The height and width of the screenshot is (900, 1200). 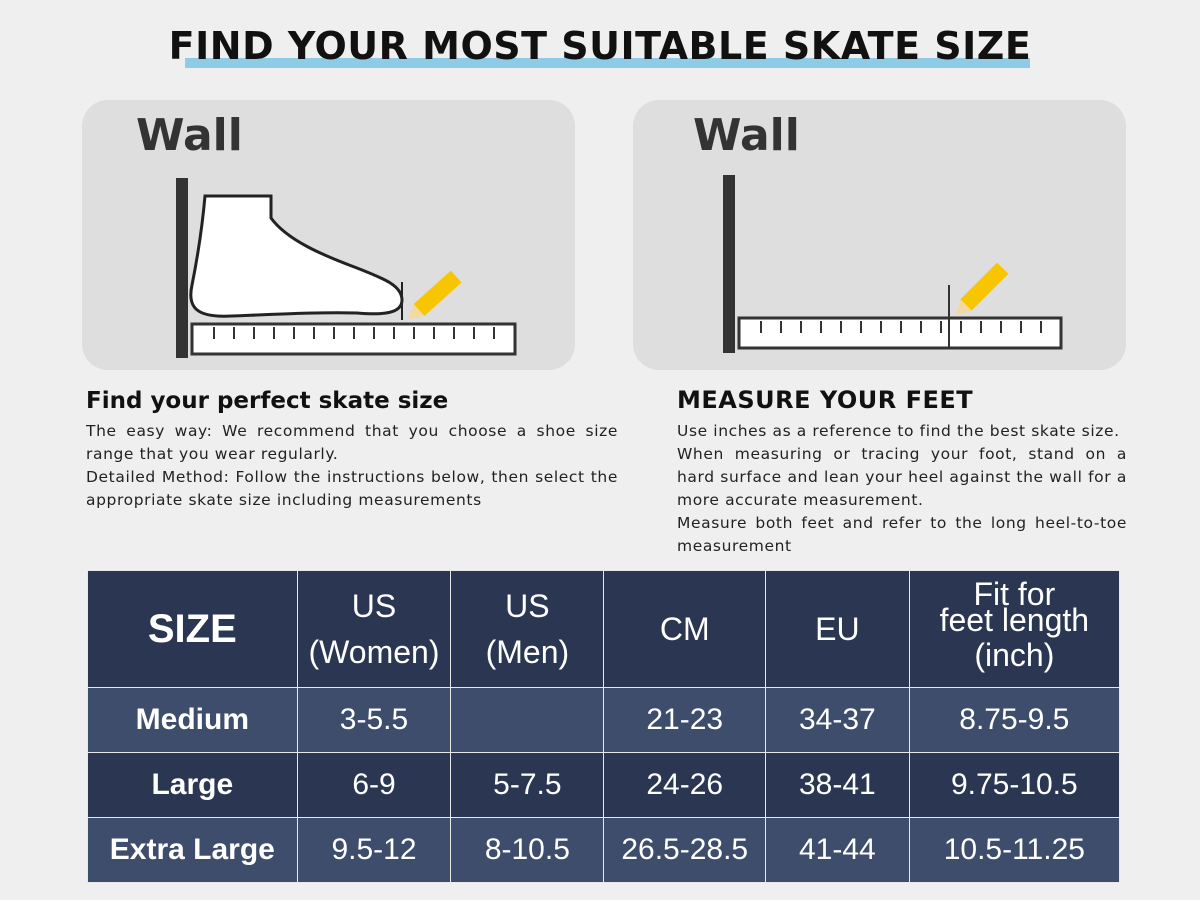 I want to click on section-heading: Find your perfect skate size, so click(x=267, y=401).